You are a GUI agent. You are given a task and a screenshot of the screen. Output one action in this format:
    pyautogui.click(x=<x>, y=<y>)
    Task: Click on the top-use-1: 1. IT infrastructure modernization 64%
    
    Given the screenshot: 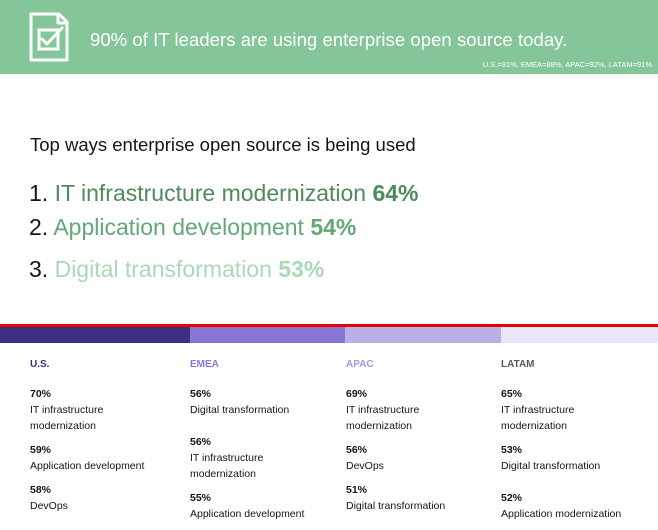 What is the action you would take?
    pyautogui.click(x=224, y=193)
    